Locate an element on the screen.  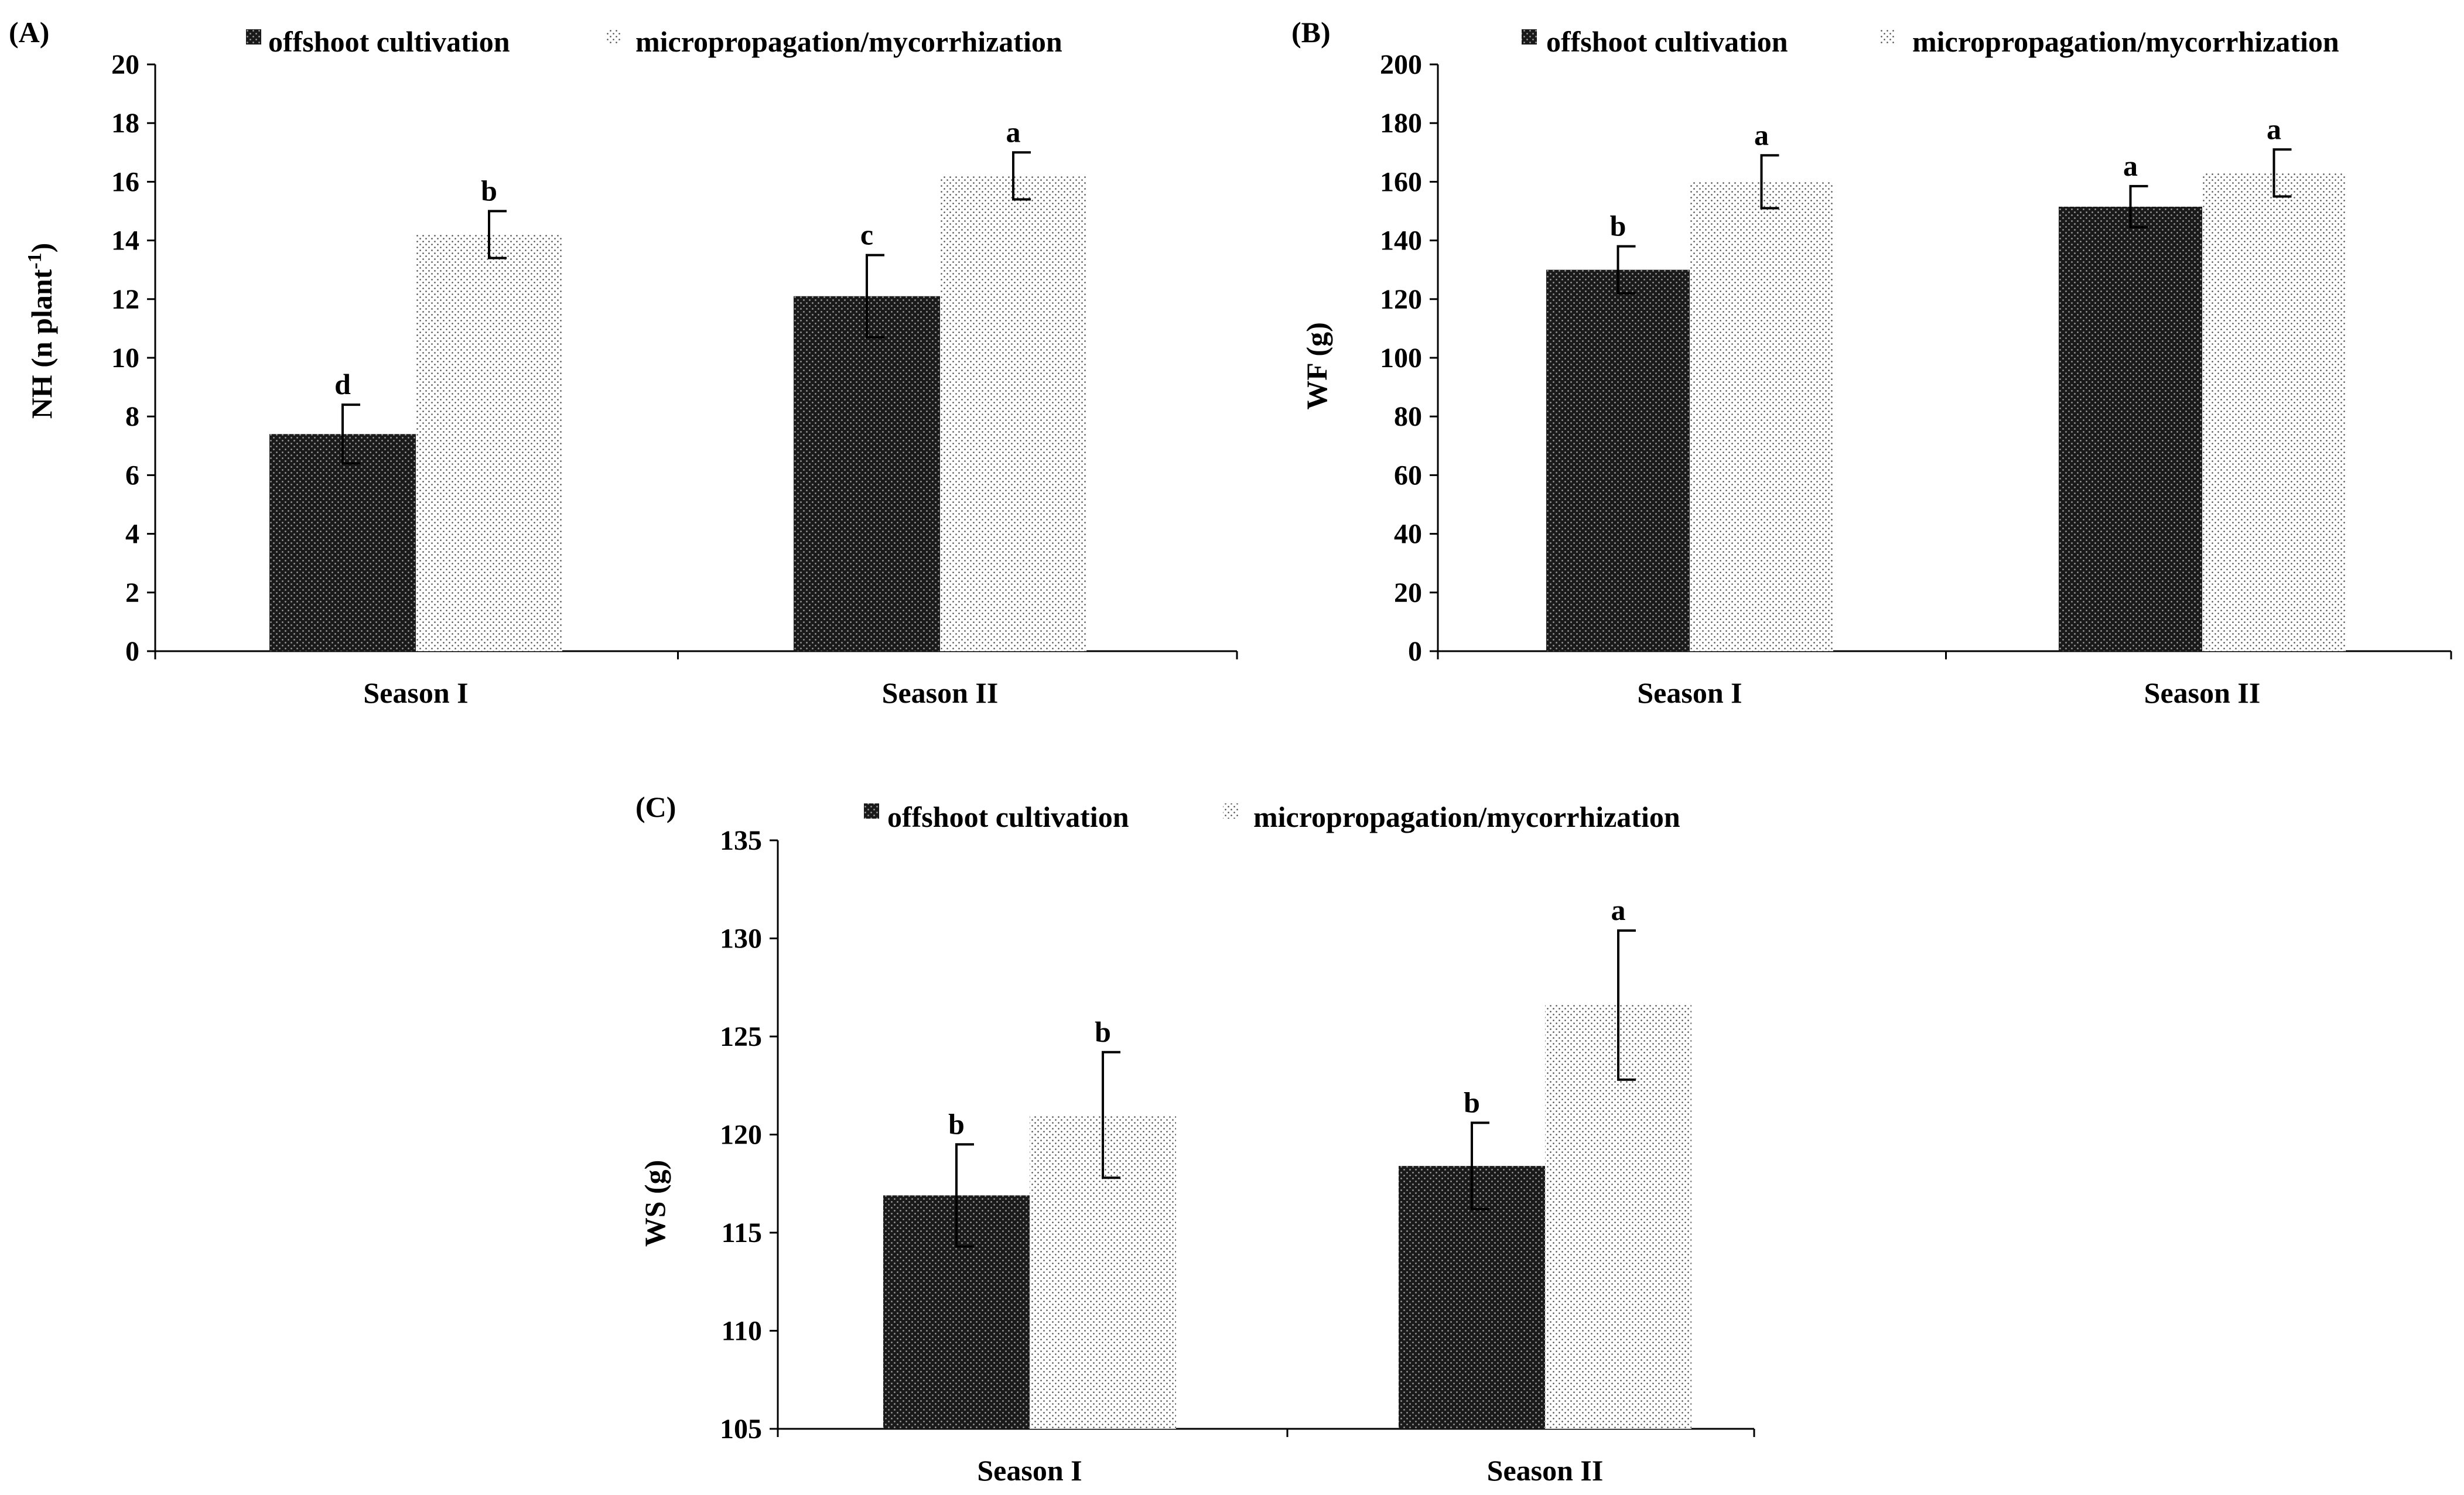
panel-b-category-label: Season I is located at coordinates (1689, 692).